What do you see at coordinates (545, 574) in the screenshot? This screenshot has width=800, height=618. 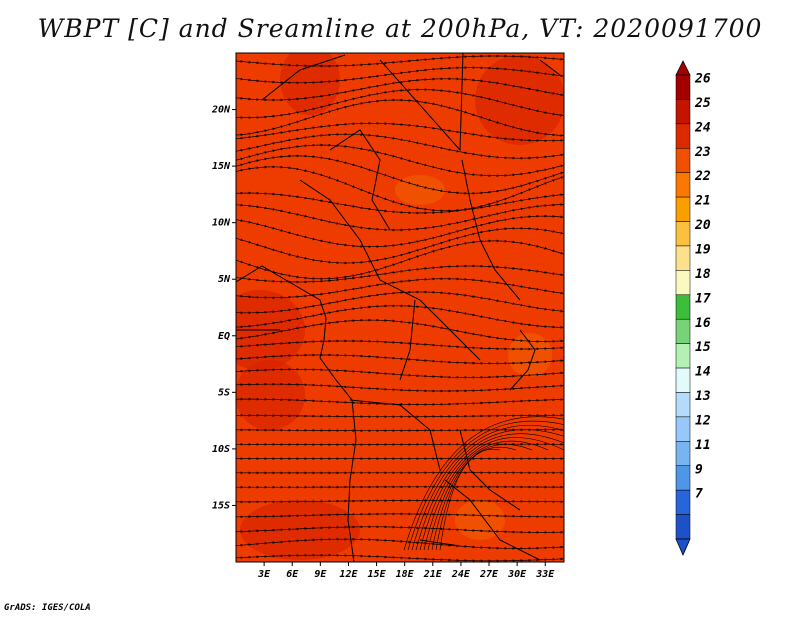 I see `lon-tick-label: 33E` at bounding box center [545, 574].